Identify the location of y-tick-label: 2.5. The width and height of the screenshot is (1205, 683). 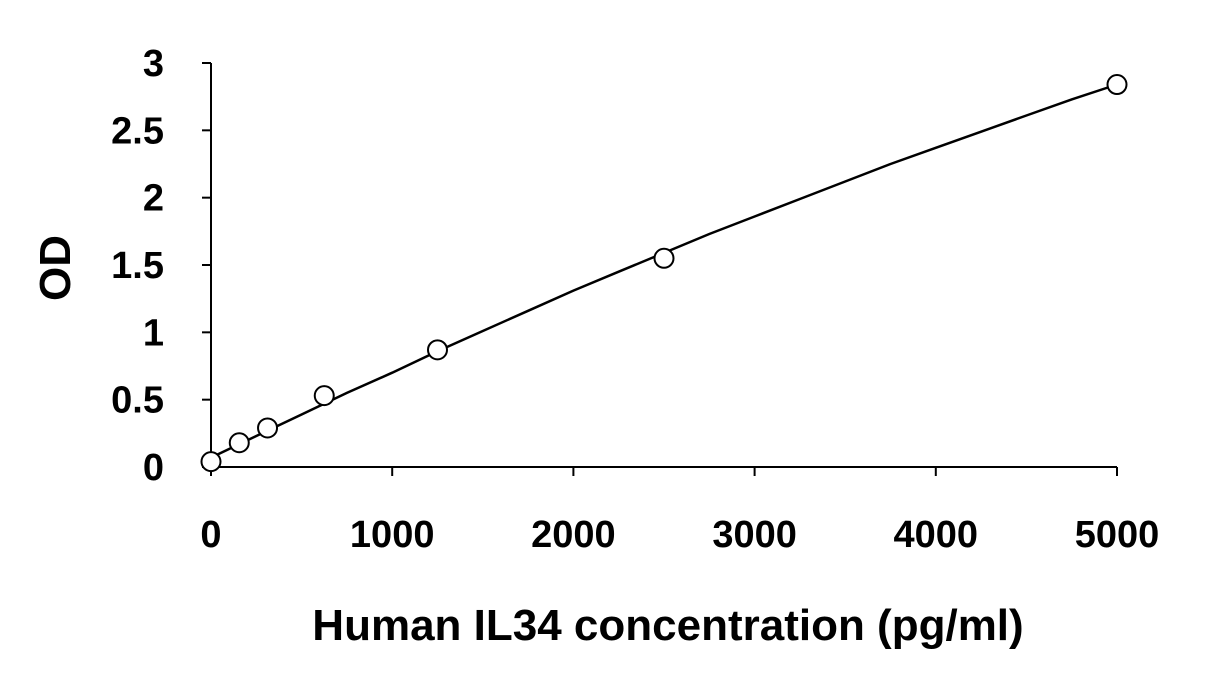
(137, 131).